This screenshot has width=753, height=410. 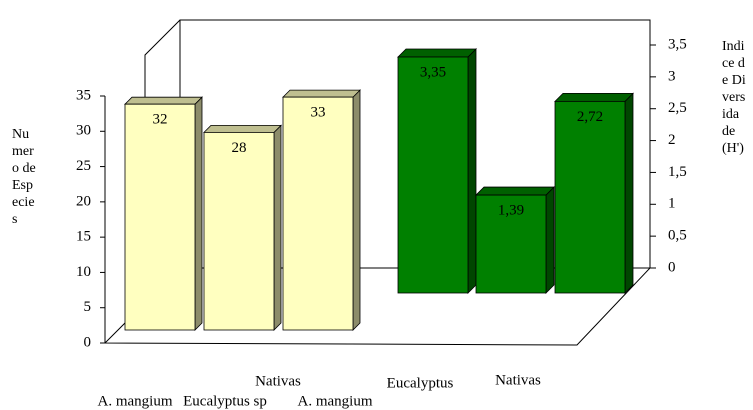 I want to click on y-tick-label: 20, so click(x=83, y=201).